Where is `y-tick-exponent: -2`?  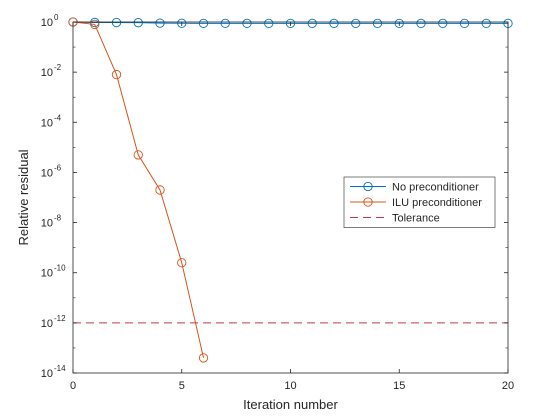
y-tick-exponent: -2 is located at coordinates (58, 67).